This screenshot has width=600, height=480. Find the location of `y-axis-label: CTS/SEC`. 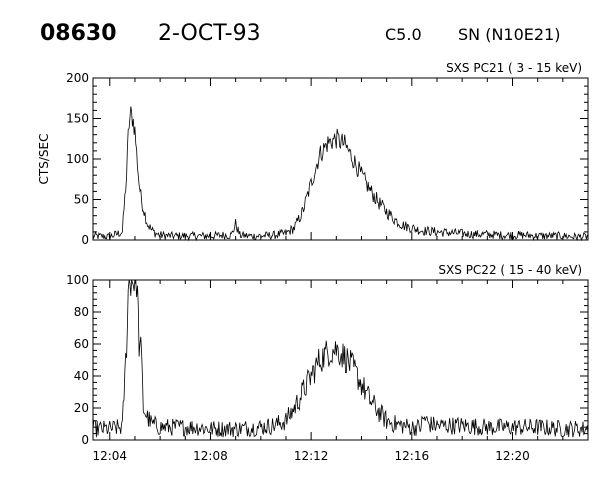

y-axis-label: CTS/SEC is located at coordinates (44, 159).